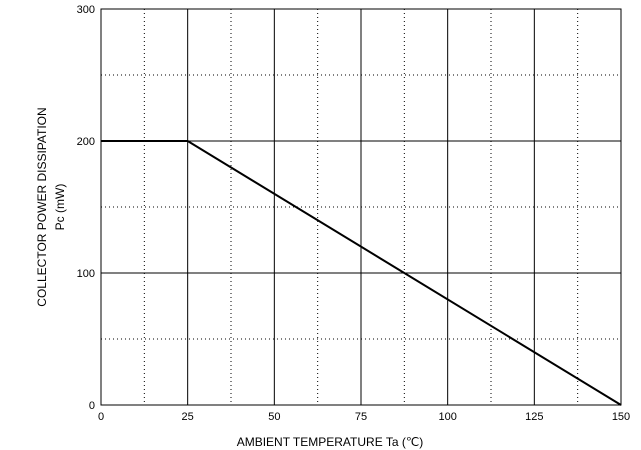 This screenshot has height=450, width=641. Describe the element at coordinates (534, 417) in the screenshot. I see `x-tick-label: 125` at that location.